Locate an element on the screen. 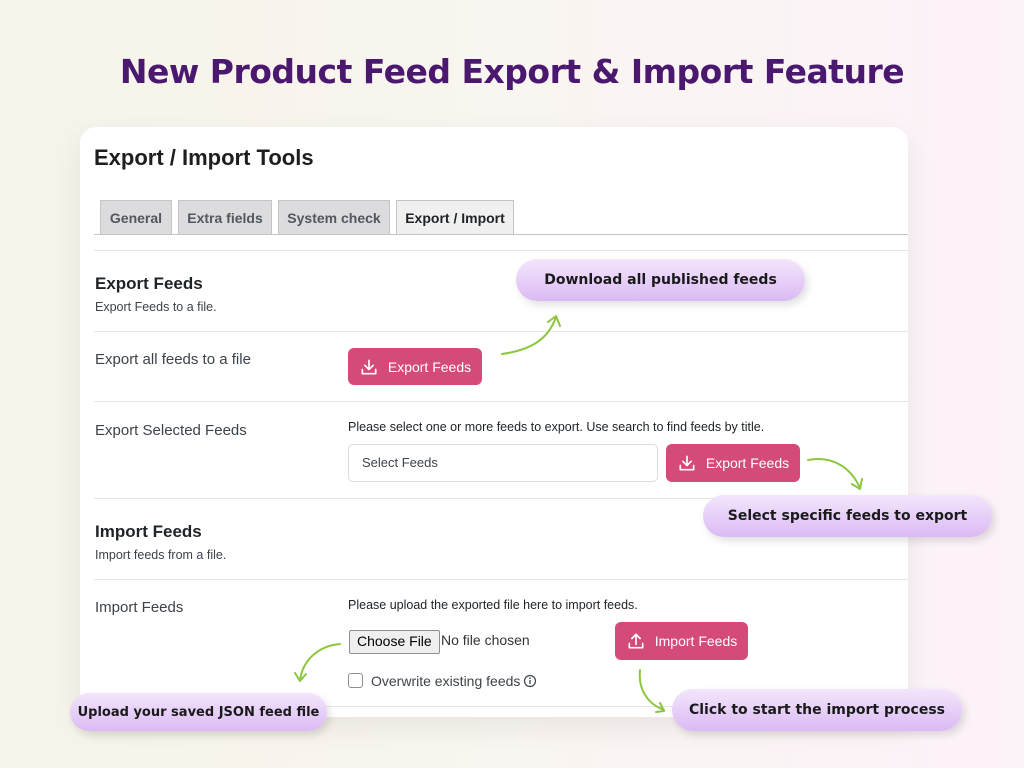 This screenshot has width=1024, height=768. callout-download-all: Download all published feeds is located at coordinates (660, 280).